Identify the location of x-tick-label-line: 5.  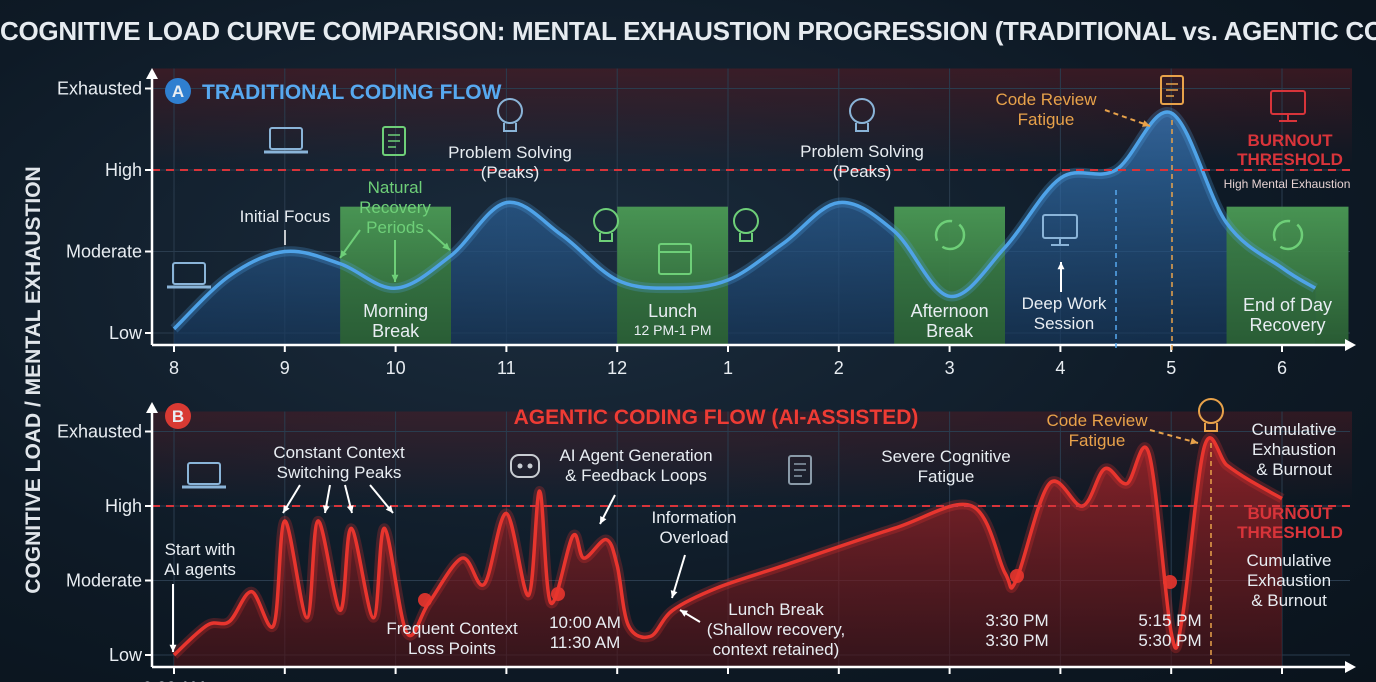
(1171, 368).